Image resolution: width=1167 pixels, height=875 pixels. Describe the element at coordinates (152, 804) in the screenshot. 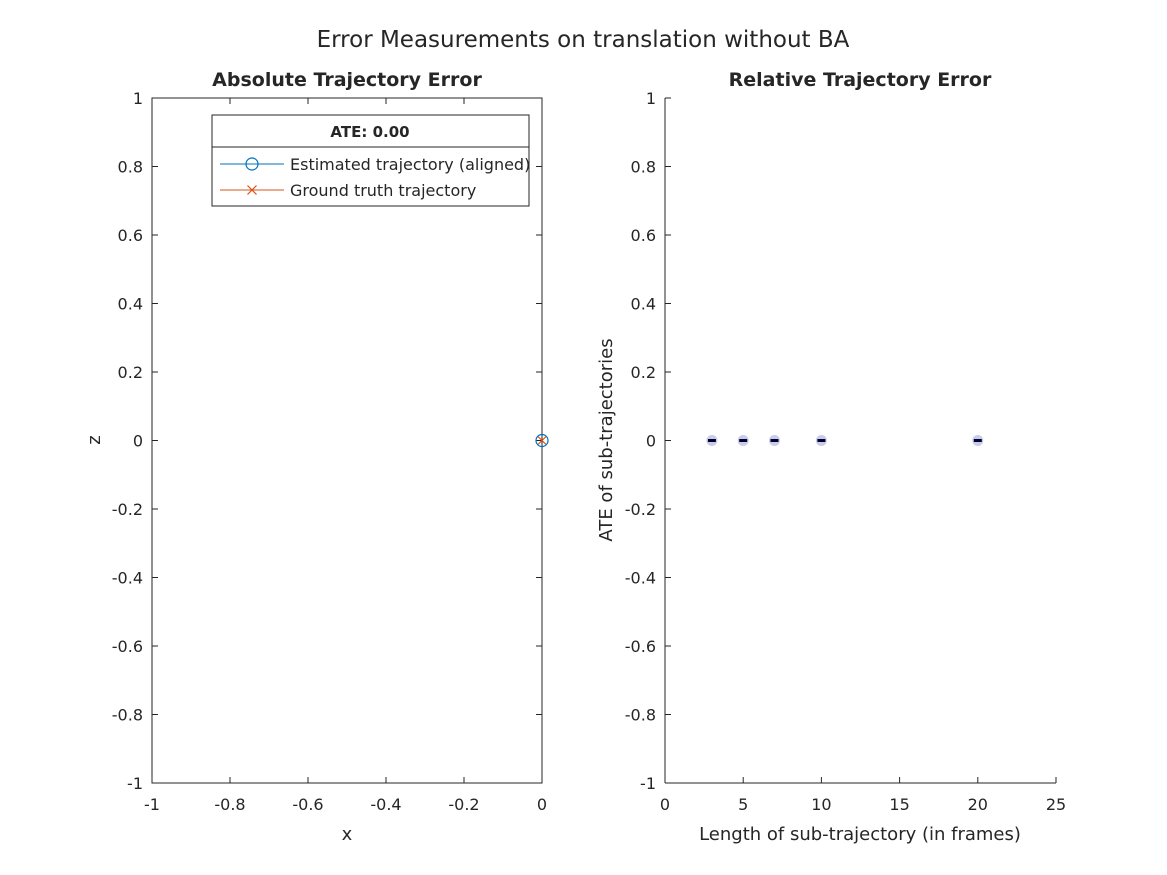

I see `ate-x-tick-label: -1` at that location.